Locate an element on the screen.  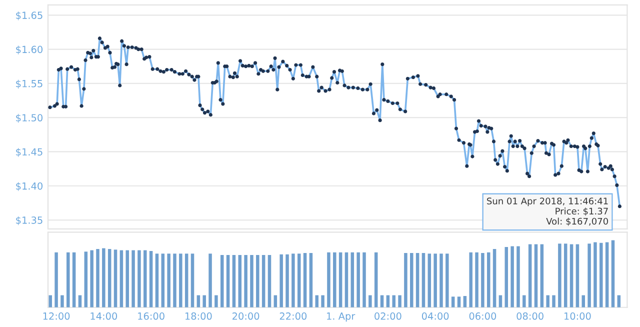
x-tick-label: 02:00 is located at coordinates (388, 316).